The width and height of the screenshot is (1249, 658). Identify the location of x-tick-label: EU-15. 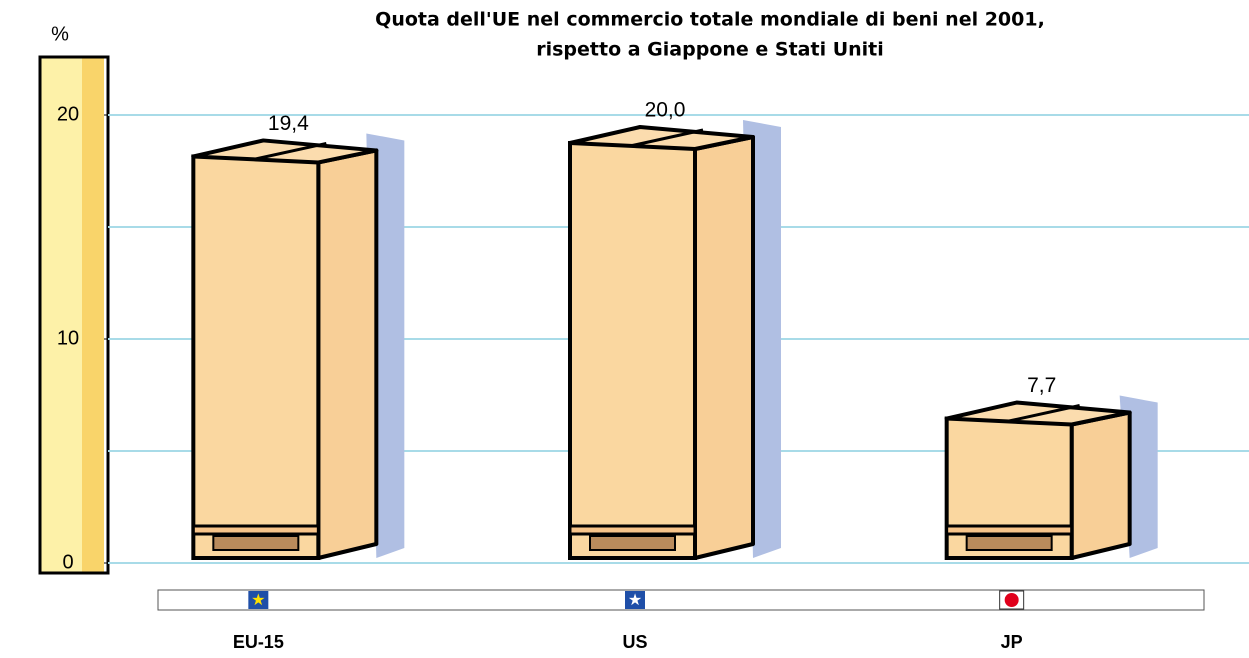
(258, 642).